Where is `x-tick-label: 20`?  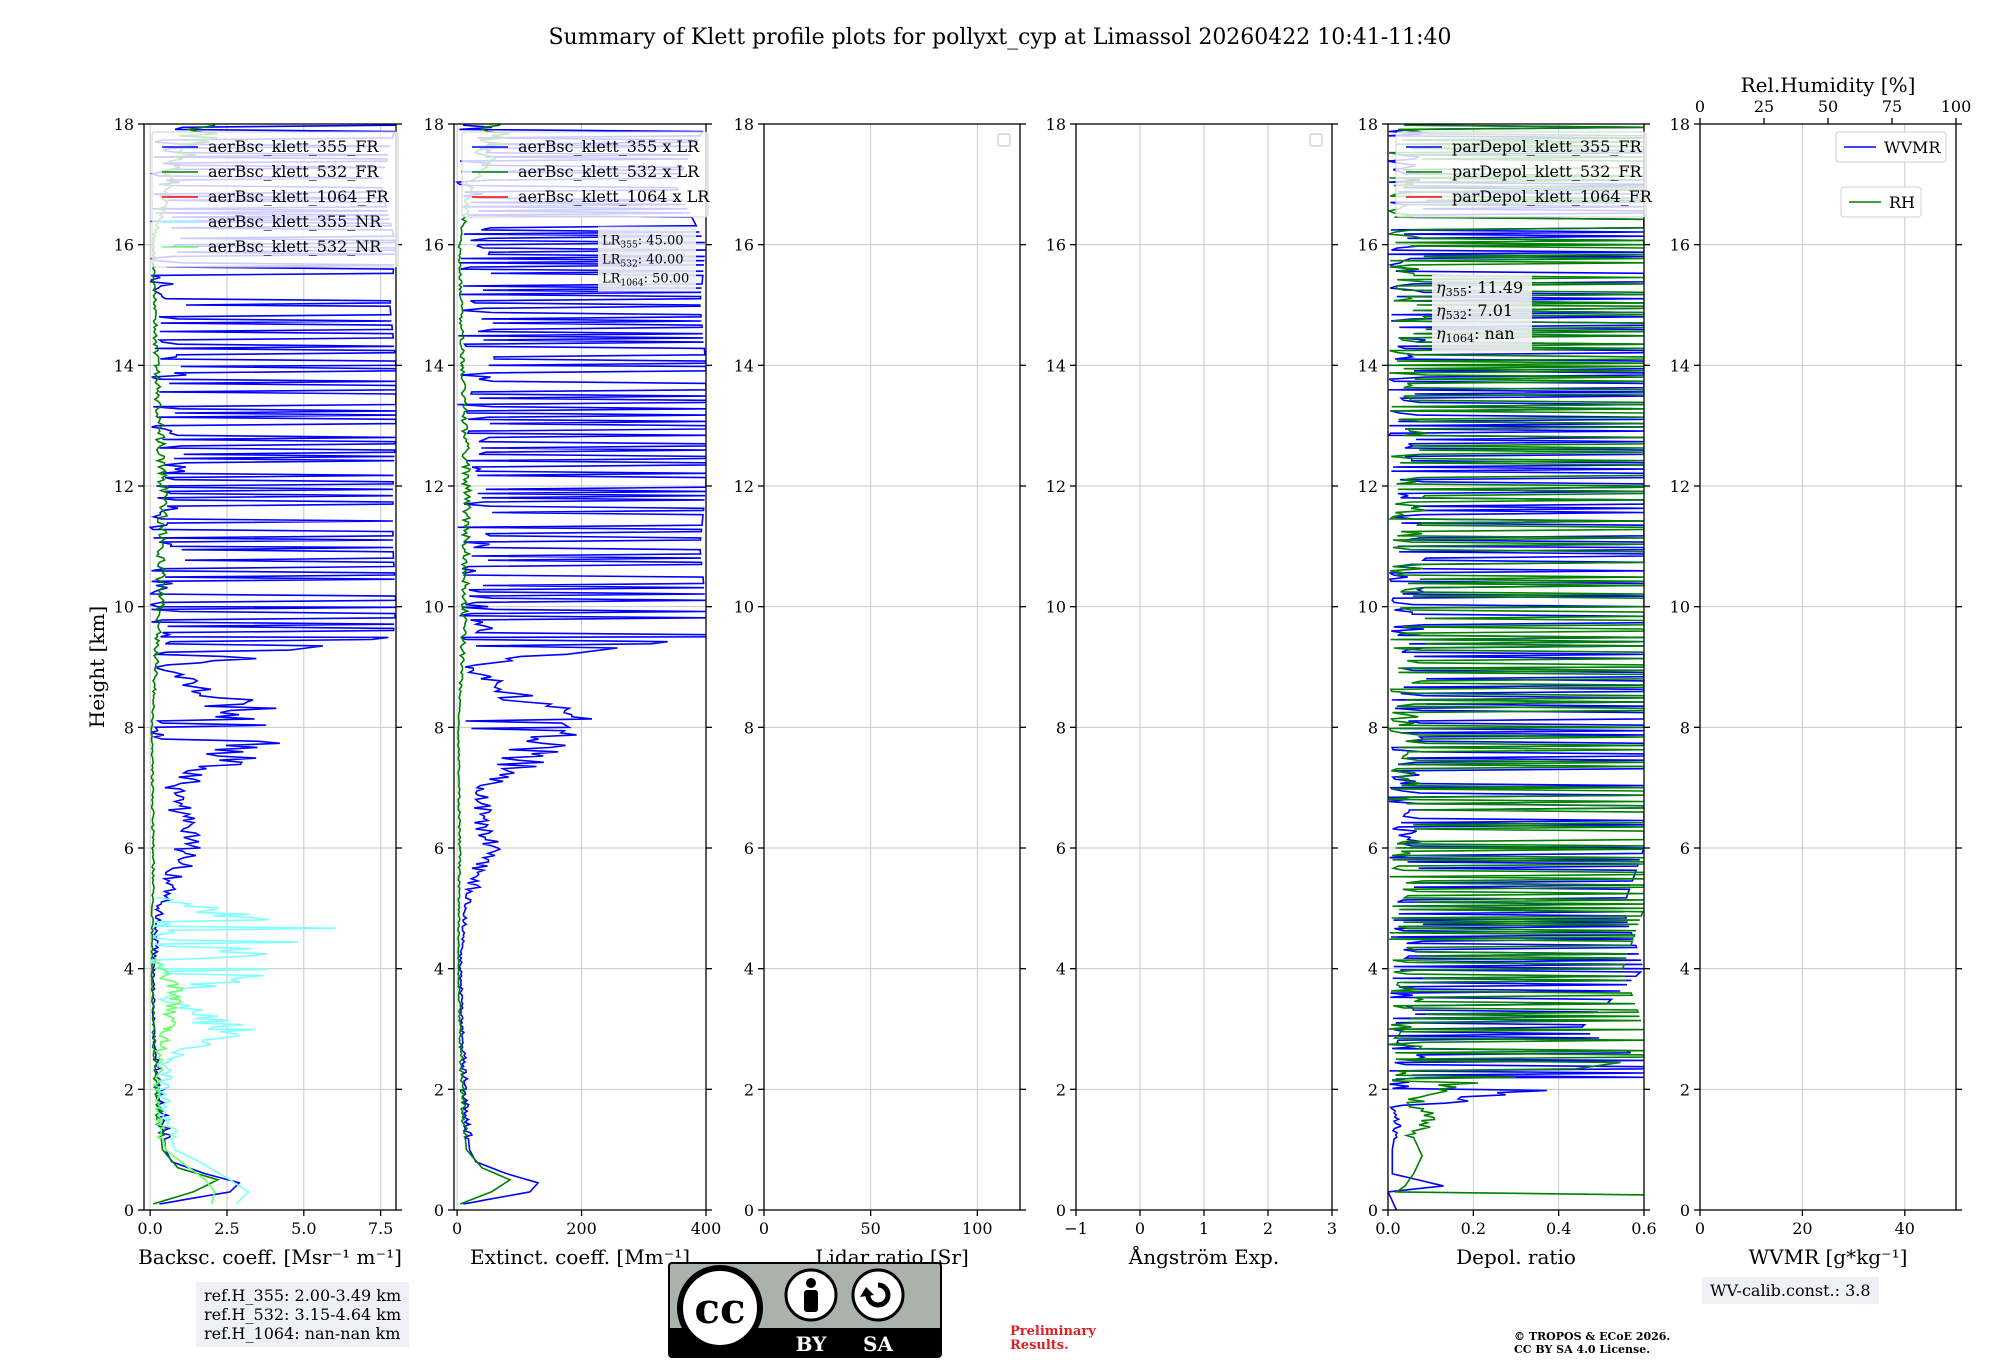 x-tick-label: 20 is located at coordinates (1802, 1228).